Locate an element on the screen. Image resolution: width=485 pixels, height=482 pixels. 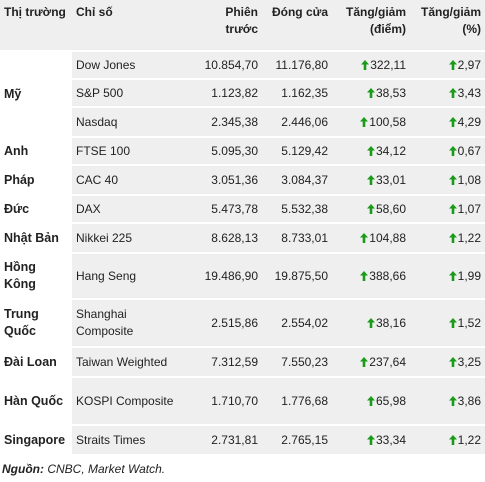
cell-text: 38,16 is located at coordinates (390, 322).